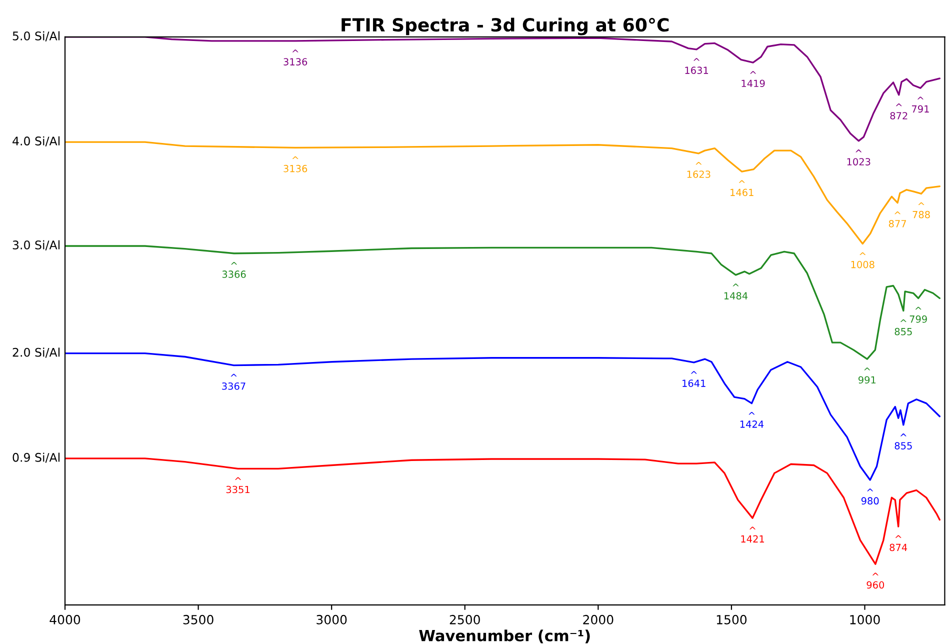  Describe the element at coordinates (698, 170) in the screenshot. I see `annotation: ^ 1623` at that location.